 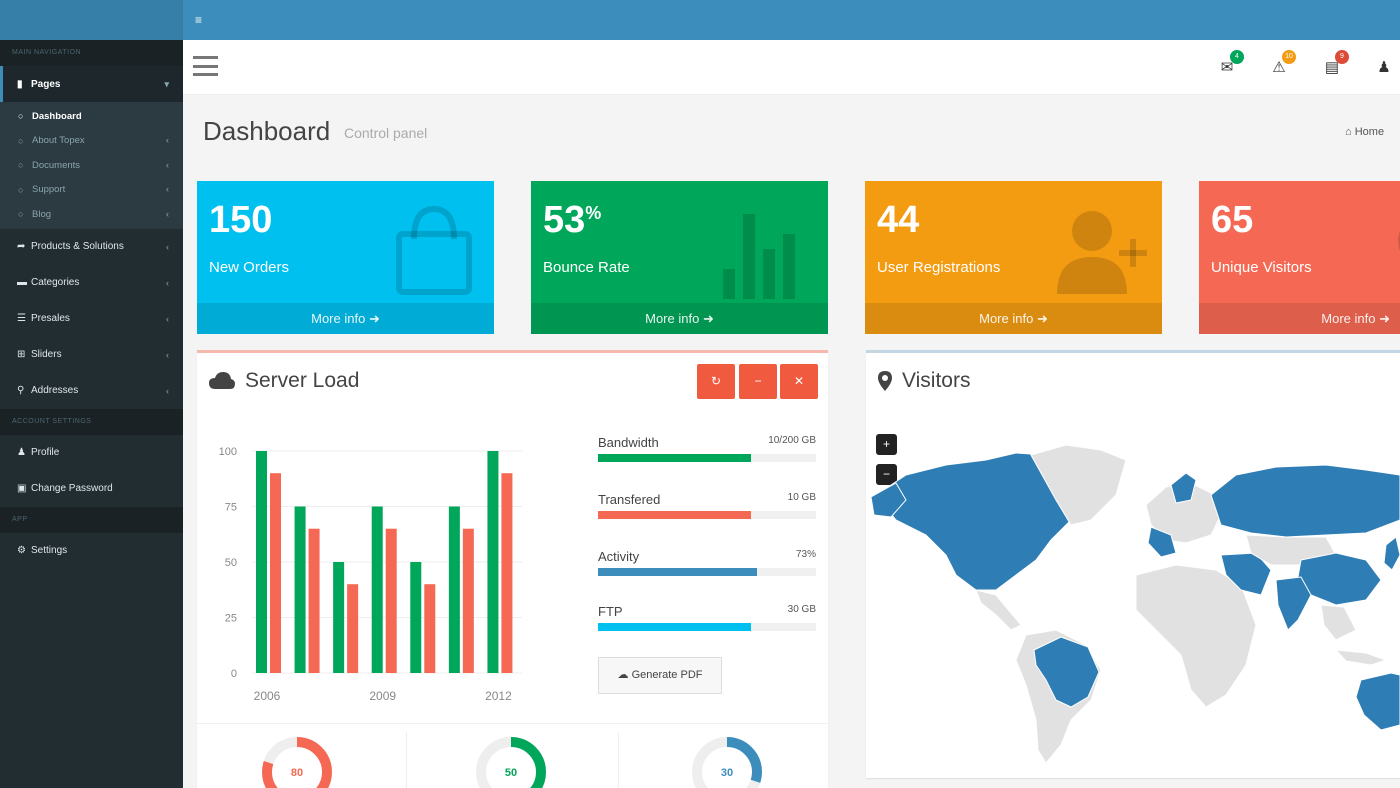 I want to click on map-region-africa, so click(x=1196, y=636).